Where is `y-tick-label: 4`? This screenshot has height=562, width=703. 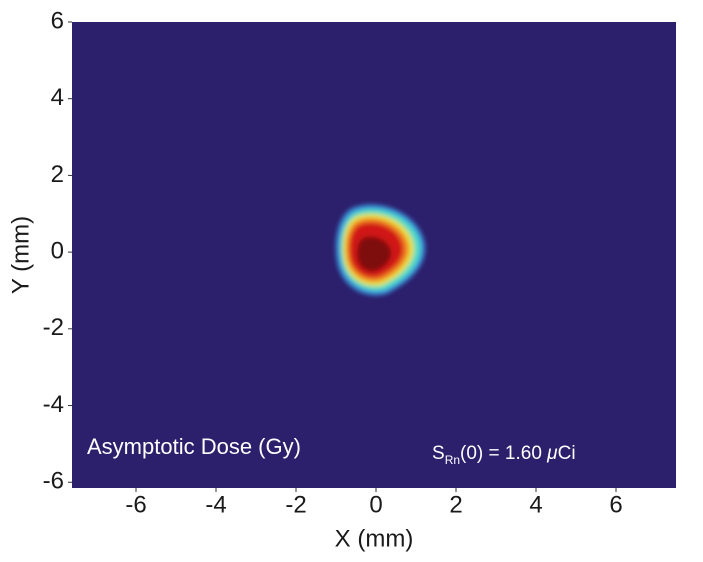
y-tick-label: 4 is located at coordinates (57, 97).